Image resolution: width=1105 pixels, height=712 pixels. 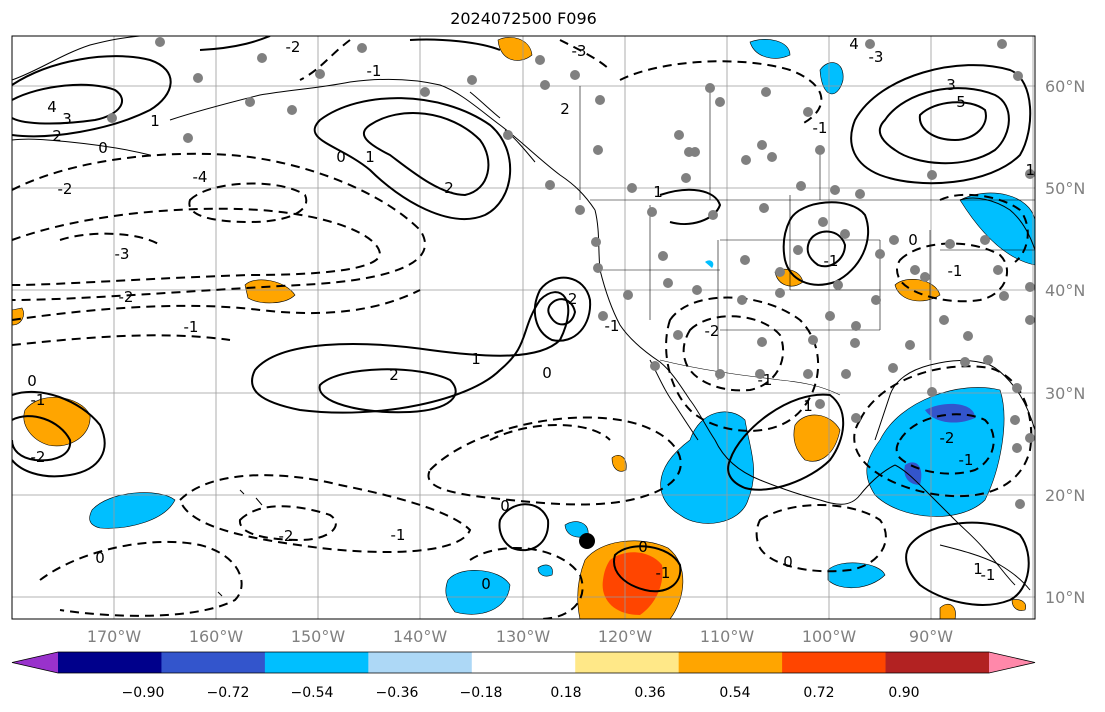 I want to click on lon-label: 100°W, so click(x=829, y=636).